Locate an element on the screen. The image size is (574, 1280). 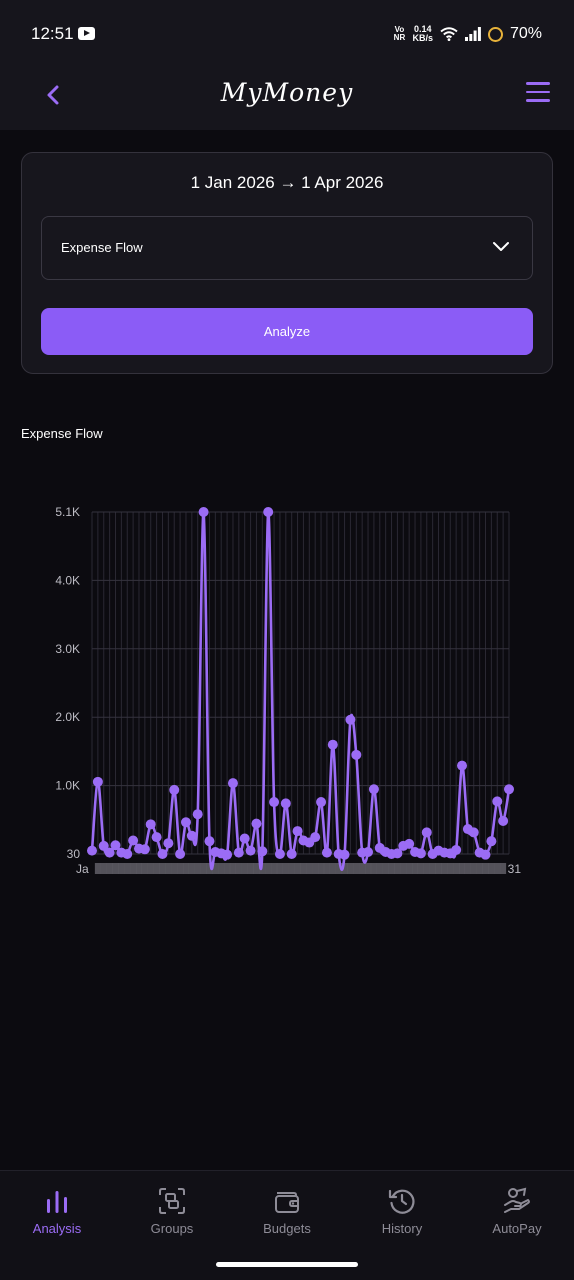
nav-budgets: Budgets is located at coordinates (287, 1211).